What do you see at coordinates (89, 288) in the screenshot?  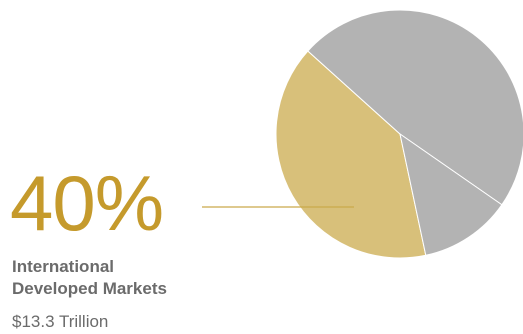 I see `callout-label-line-2: Developed Markets` at bounding box center [89, 288].